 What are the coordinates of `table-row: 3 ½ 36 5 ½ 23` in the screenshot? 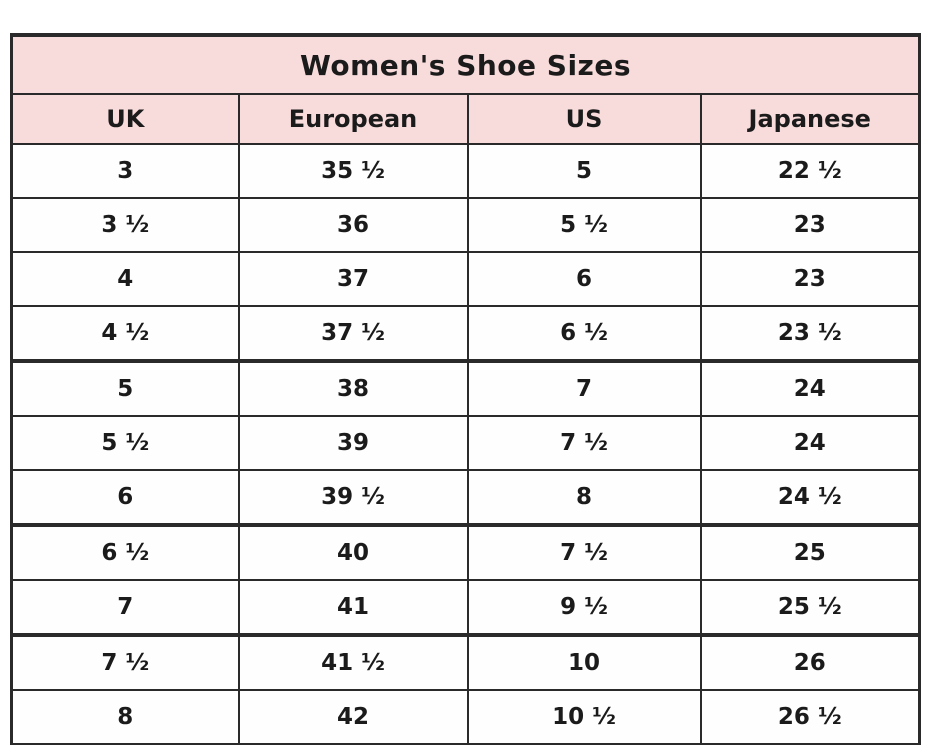 It's located at (465, 225).